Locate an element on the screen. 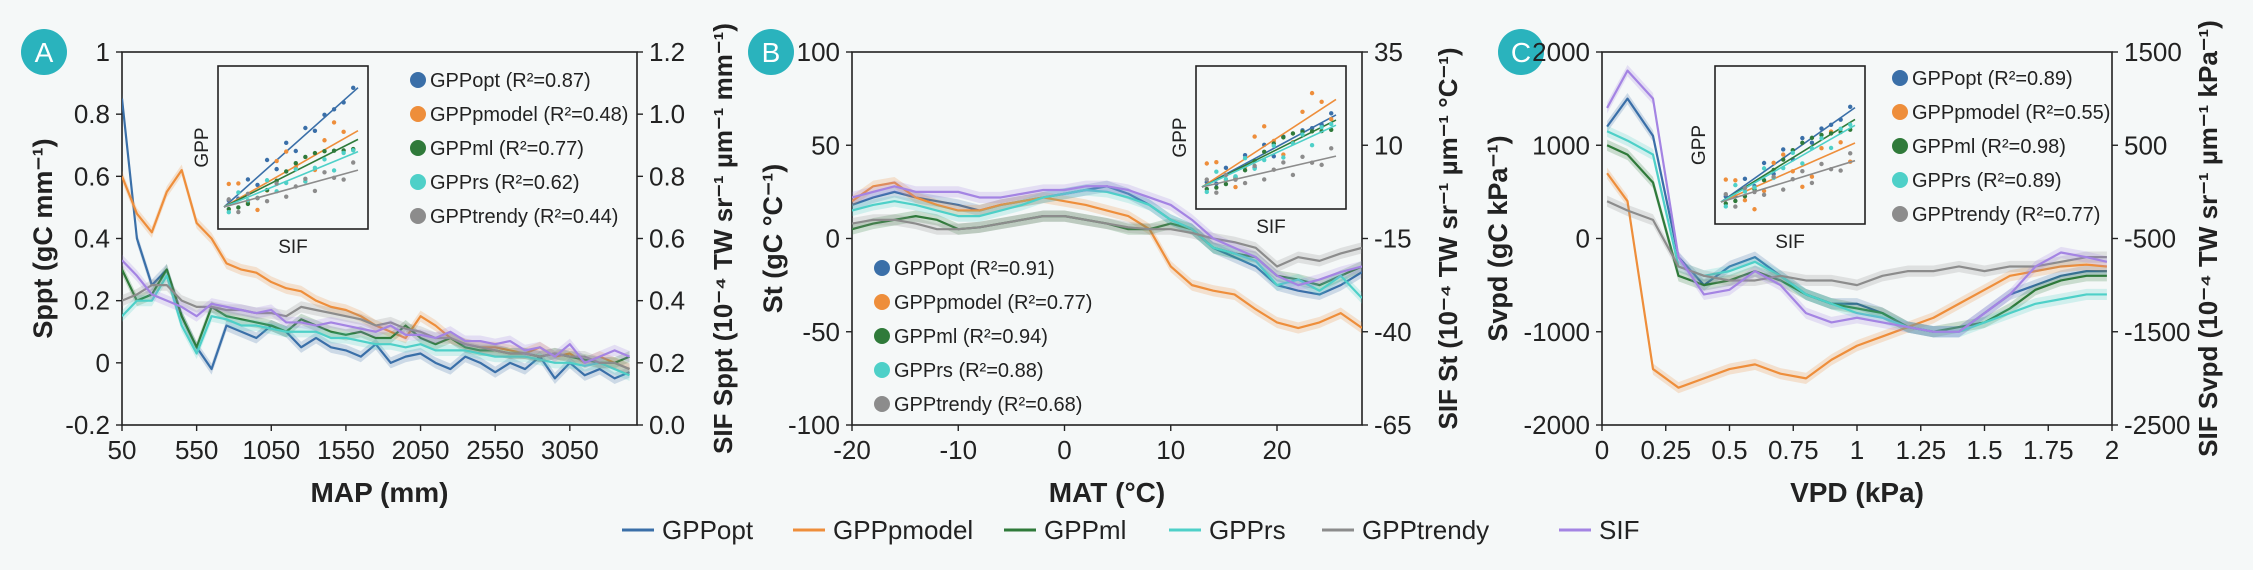 This screenshot has width=2253, height=570. x-tick-label: 3050 is located at coordinates (570, 450).